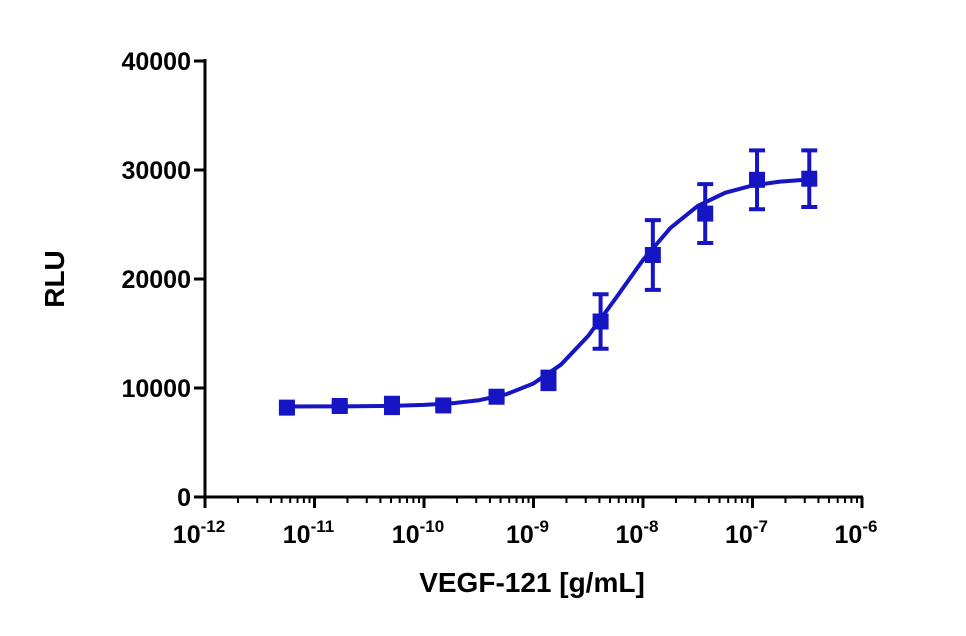  I want to click on x-axis-label: VEGF-121 [g/mL], so click(532, 582).